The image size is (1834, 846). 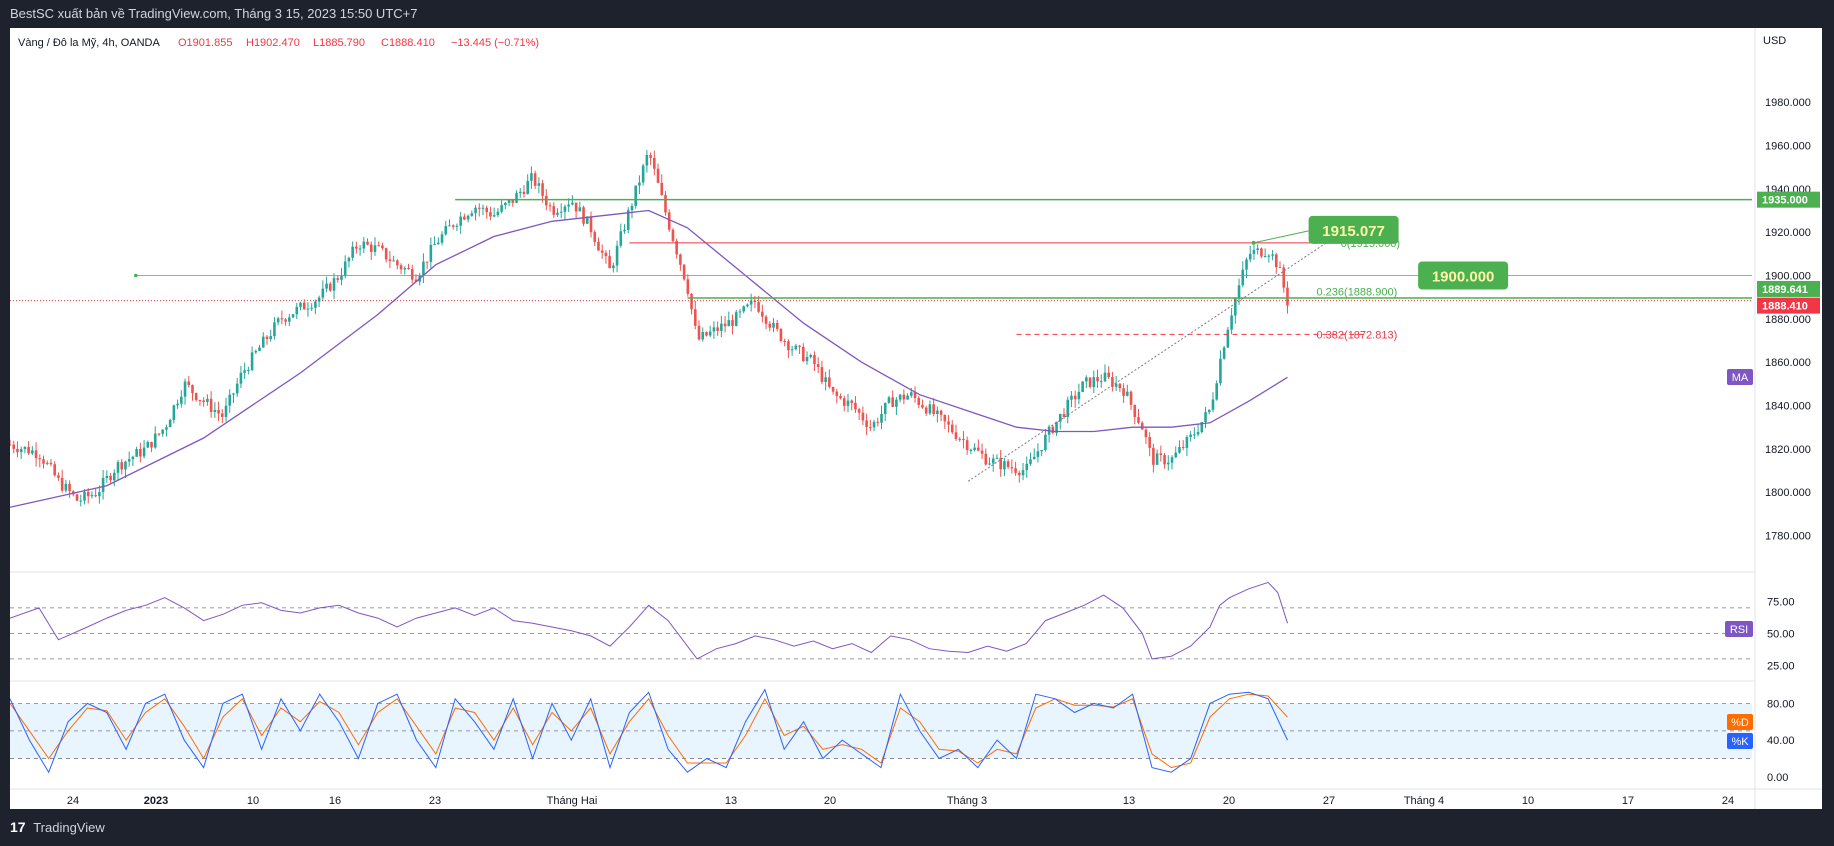 I want to click on time-tick-label: Tháng 3, so click(x=967, y=801).